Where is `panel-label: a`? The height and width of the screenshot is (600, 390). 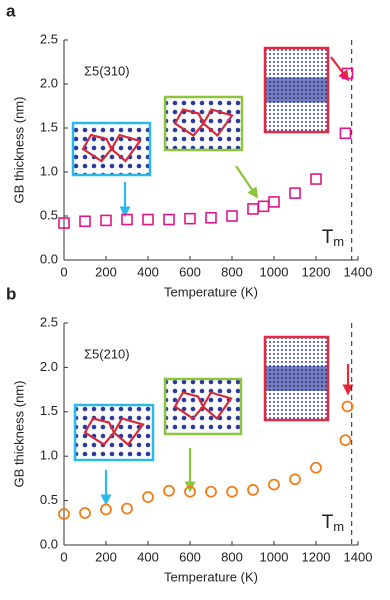 panel-label: a is located at coordinates (11, 10).